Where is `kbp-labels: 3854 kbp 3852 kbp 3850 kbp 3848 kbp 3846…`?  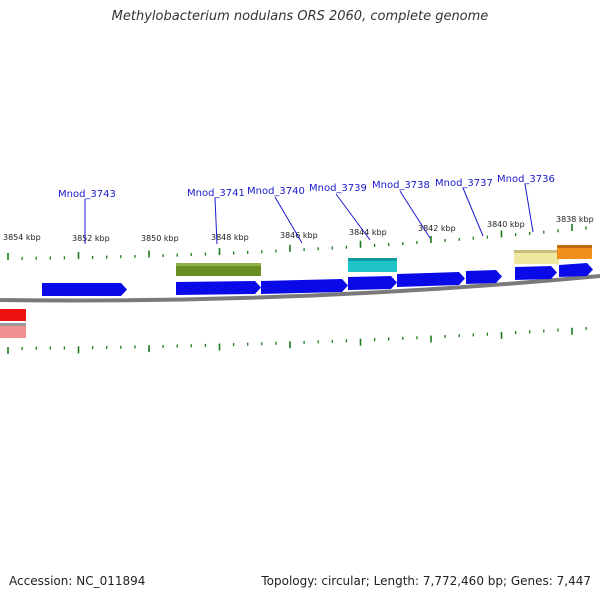 kbp-labels: 3854 kbp 3852 kbp 3850 kbp 3848 kbp 3846… is located at coordinates (298, 229).